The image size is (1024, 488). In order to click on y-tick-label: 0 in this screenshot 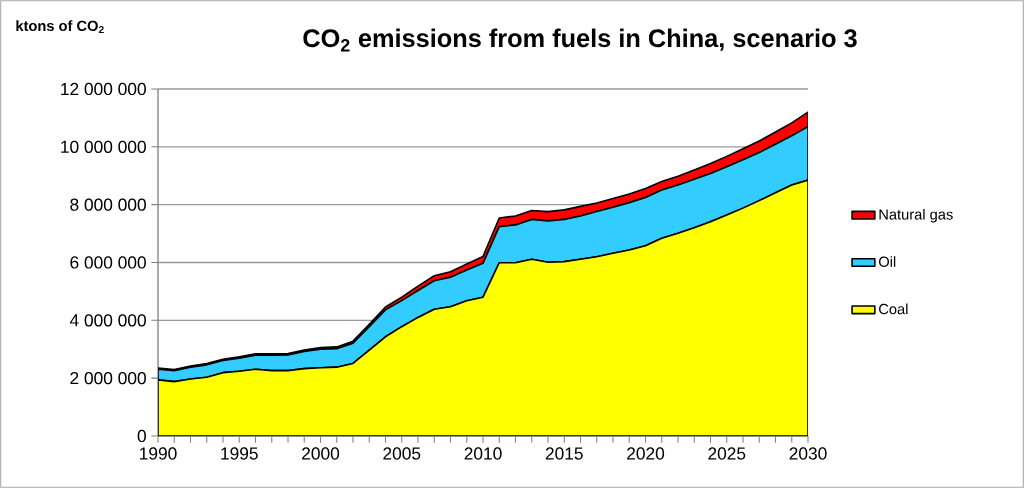, I will do `click(141, 436)`.